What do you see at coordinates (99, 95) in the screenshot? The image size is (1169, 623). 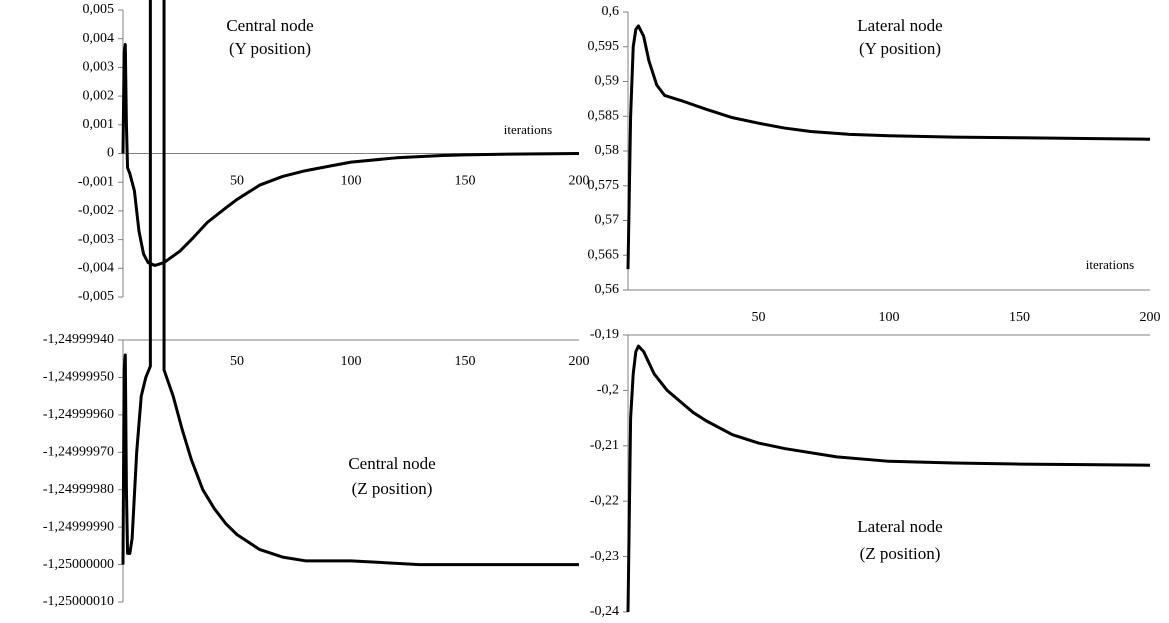 I see `y-tick-label: 0,002` at bounding box center [99, 95].